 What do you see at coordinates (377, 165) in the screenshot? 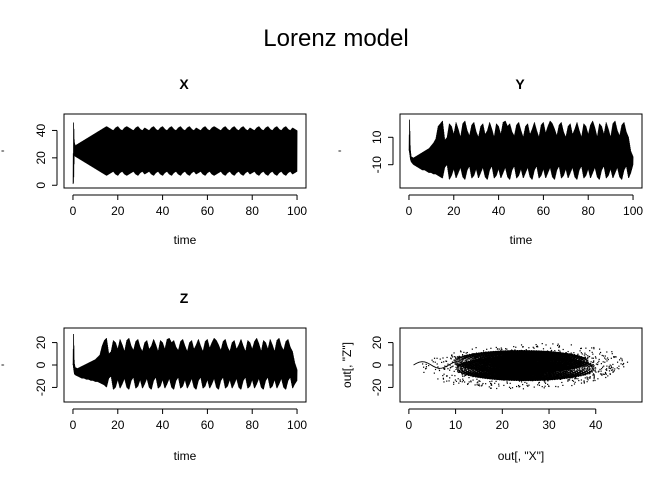
I see `y_panel-y-tick-label: -10` at bounding box center [377, 165].